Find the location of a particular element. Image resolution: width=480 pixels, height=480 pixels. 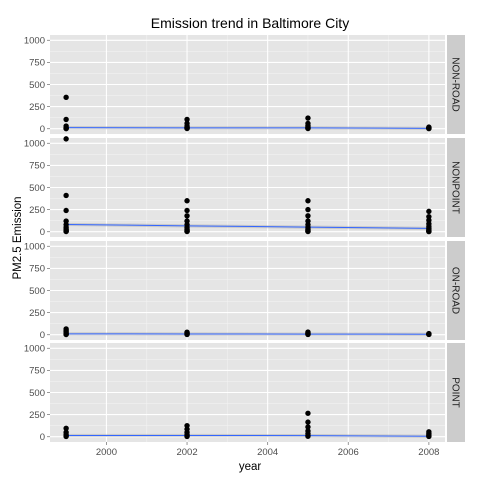

facet-strip-label: ON-ROAD is located at coordinates (455, 290).